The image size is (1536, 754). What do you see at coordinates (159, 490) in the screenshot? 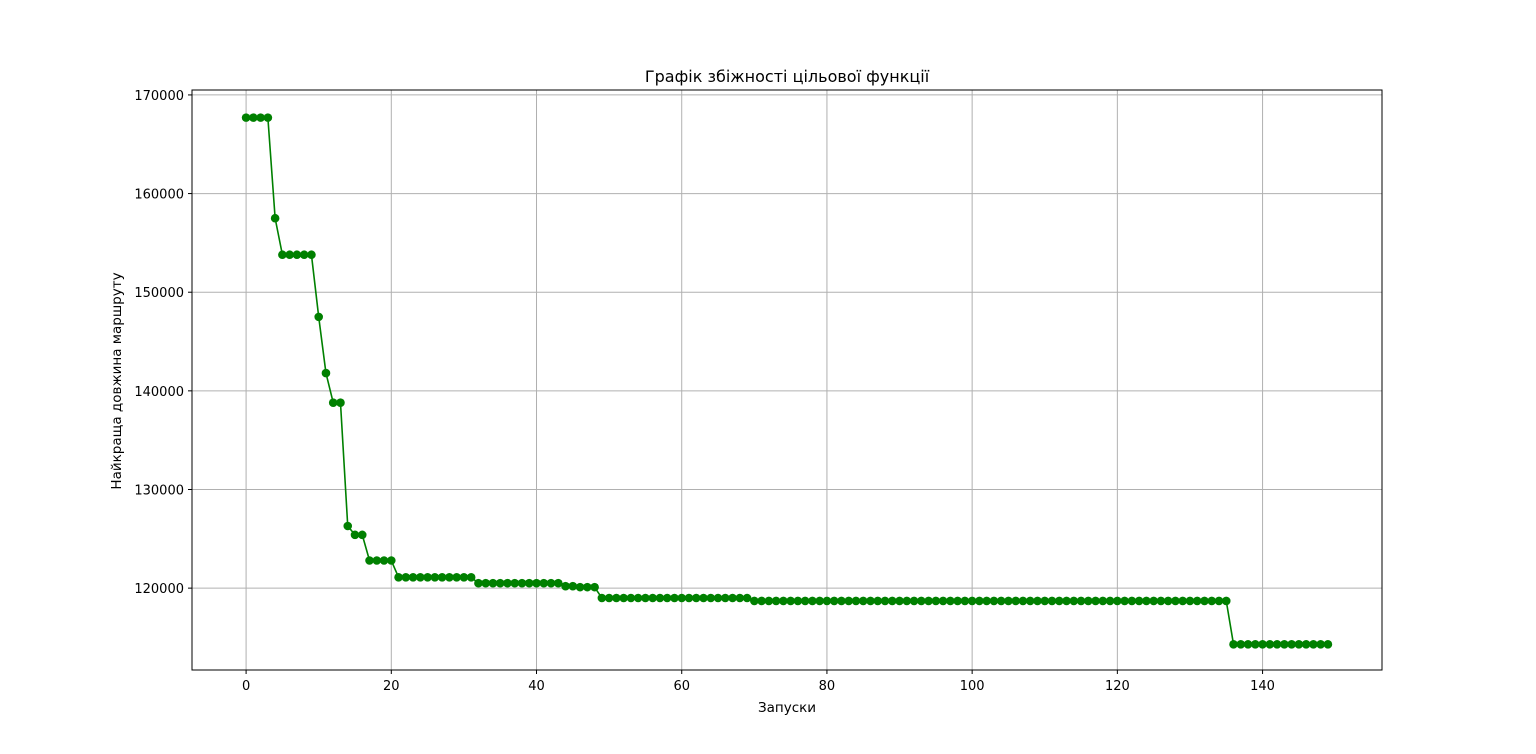
I see `y-tick-label: 130000` at bounding box center [159, 490].